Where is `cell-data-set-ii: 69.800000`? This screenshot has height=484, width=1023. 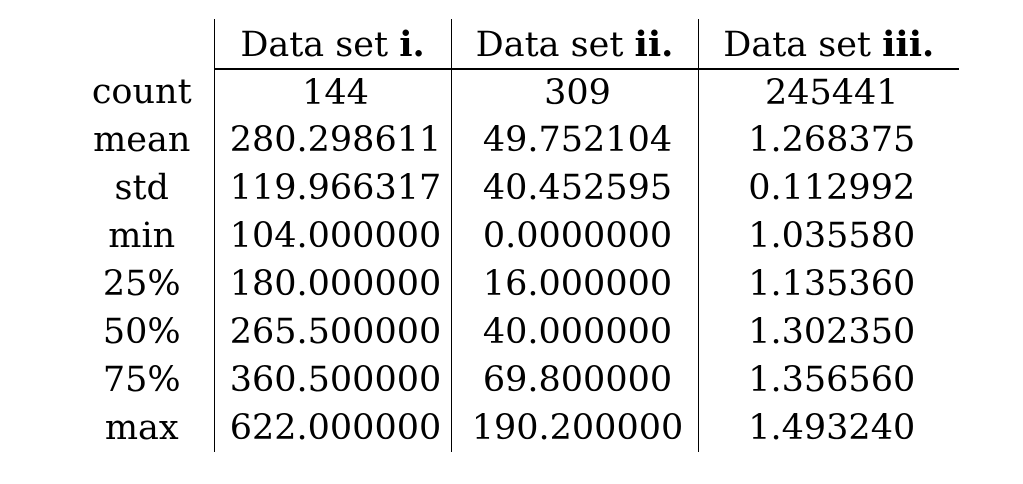
cell-data-set-ii: 69.800000 is located at coordinates (574, 380).